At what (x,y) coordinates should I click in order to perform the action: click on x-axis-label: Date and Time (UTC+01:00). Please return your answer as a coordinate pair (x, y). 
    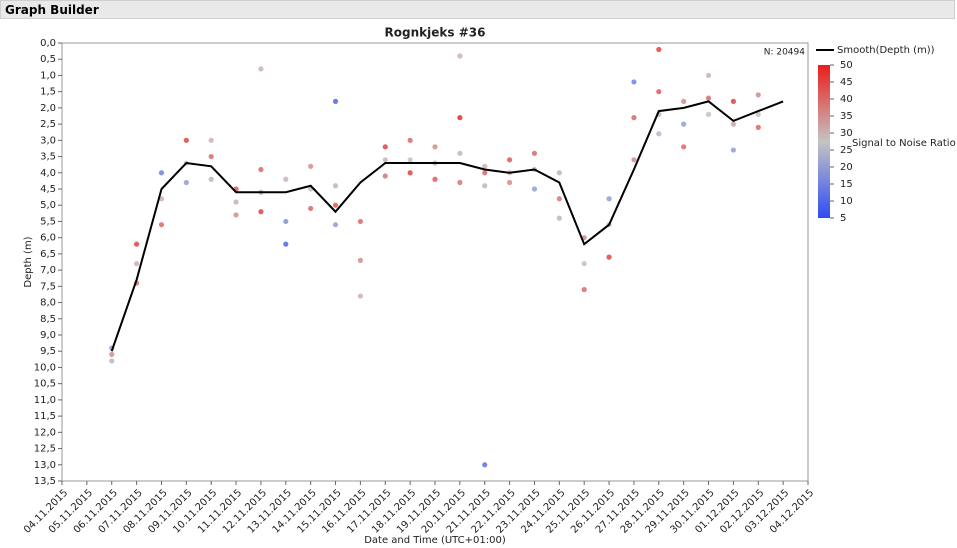
    Looking at the image, I should click on (435, 540).